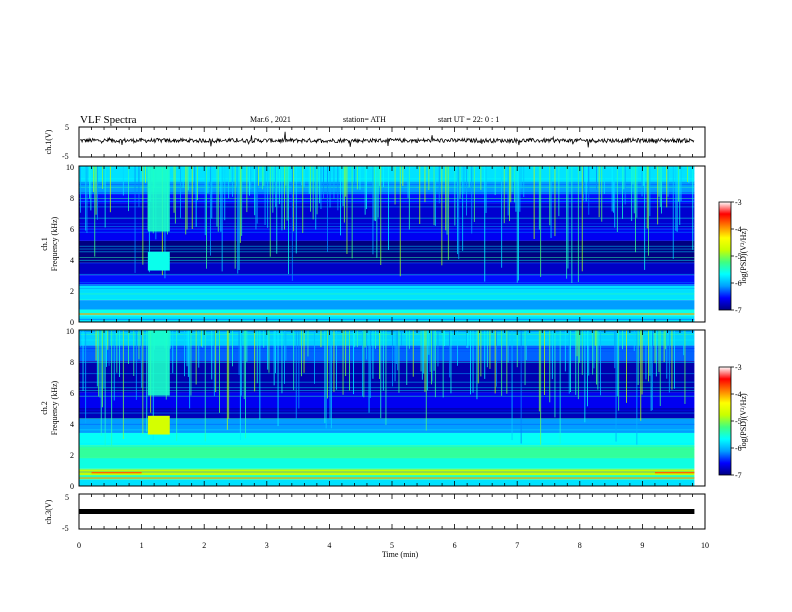 This screenshot has width=792, height=612. Describe the element at coordinates (67, 497) in the screenshot. I see `ch3-ytick-top: 5` at that location.